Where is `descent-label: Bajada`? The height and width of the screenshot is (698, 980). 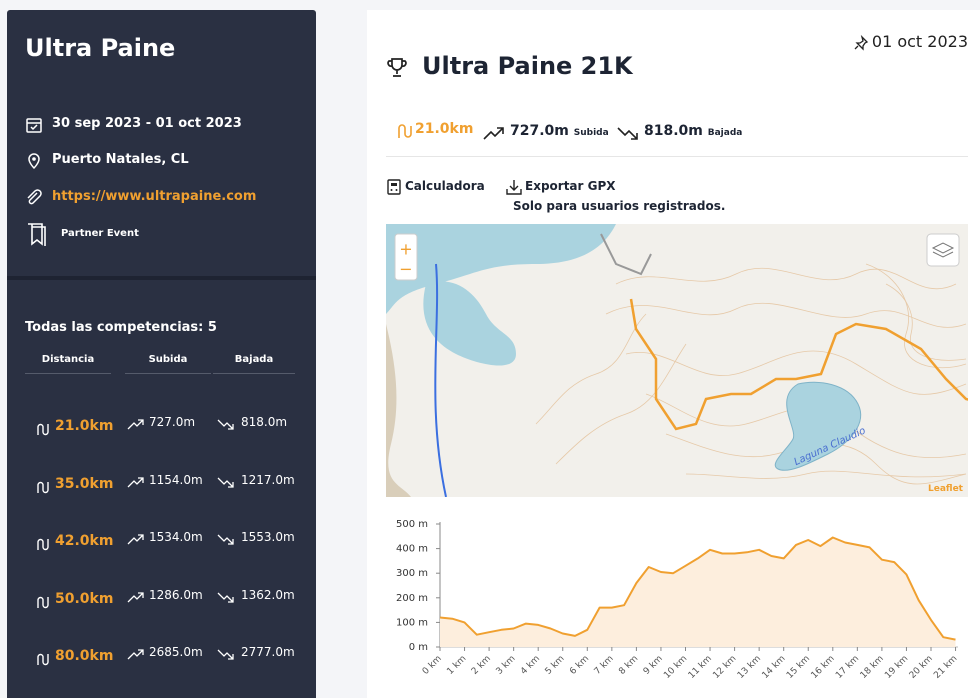 descent-label: Bajada is located at coordinates (725, 133).